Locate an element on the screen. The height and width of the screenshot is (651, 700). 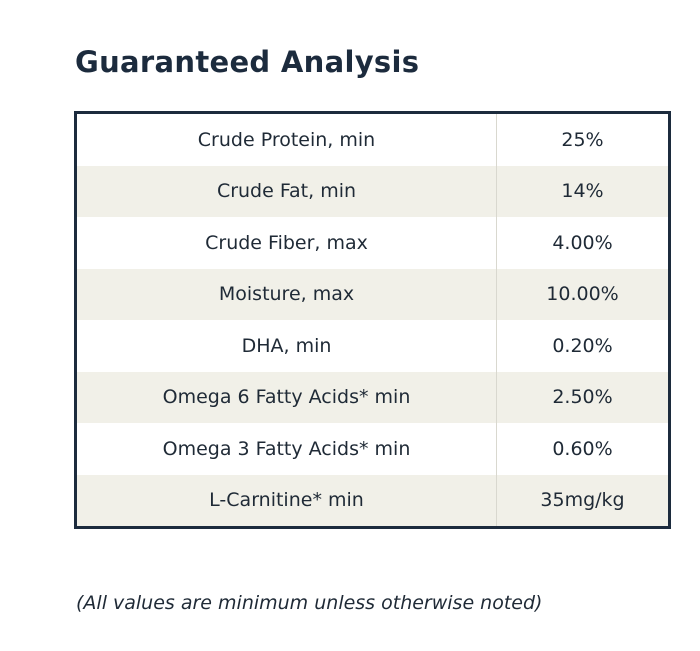
nutrient-value: 10.00% is located at coordinates (582, 294).